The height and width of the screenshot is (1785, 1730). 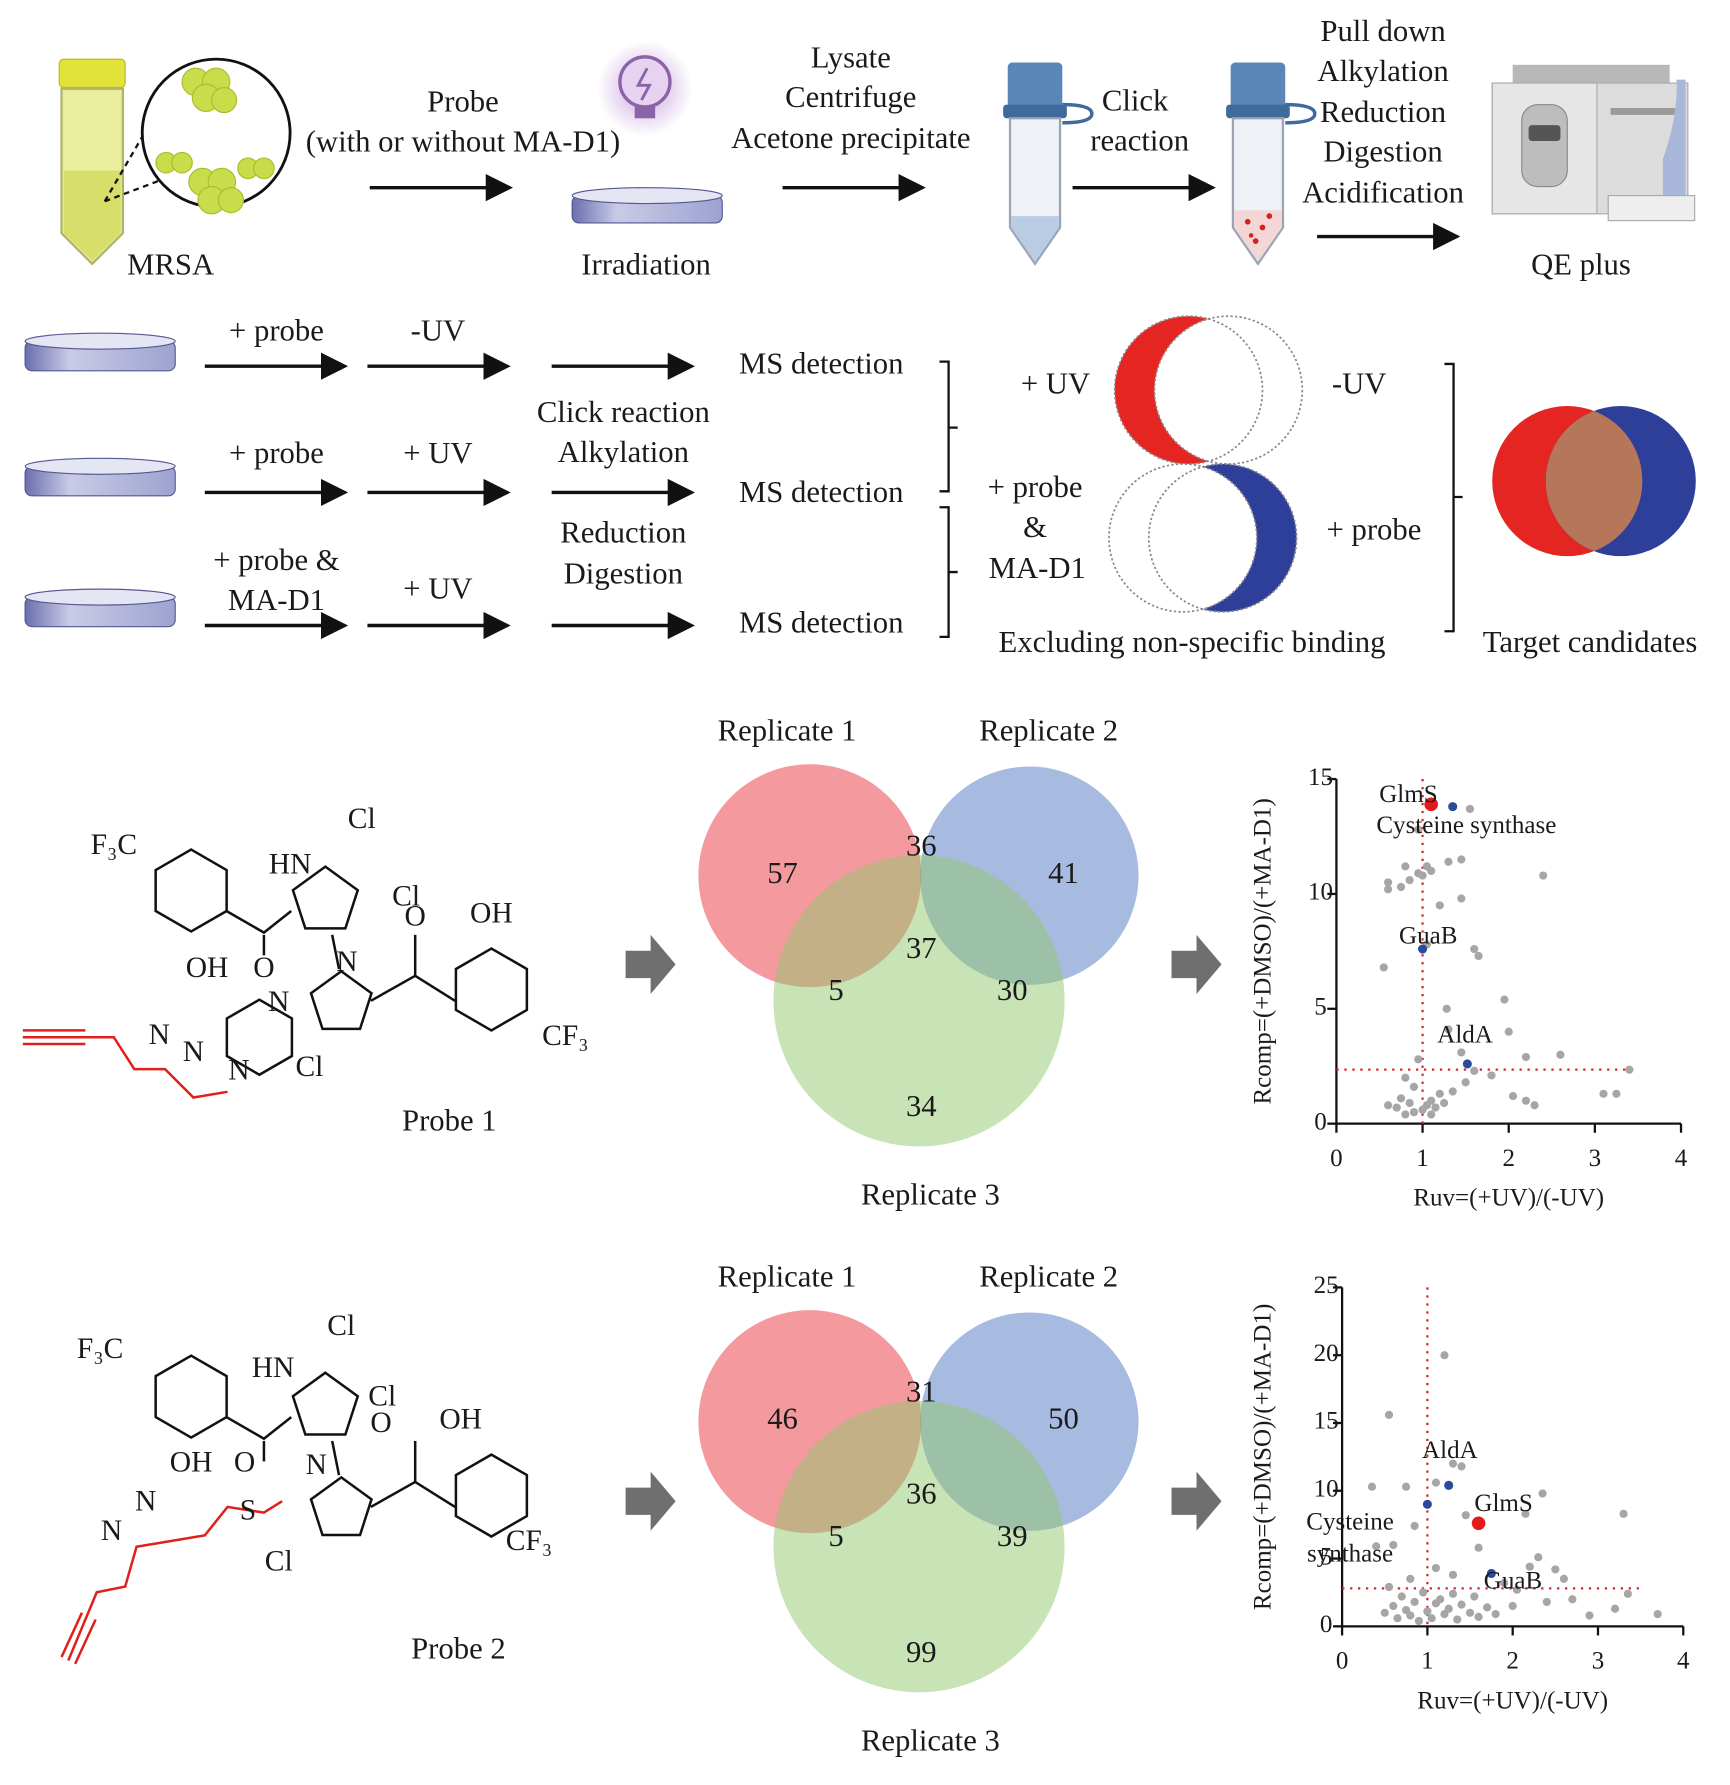 What do you see at coordinates (921, 1391) in the screenshot?
I see `venn-count: 31` at bounding box center [921, 1391].